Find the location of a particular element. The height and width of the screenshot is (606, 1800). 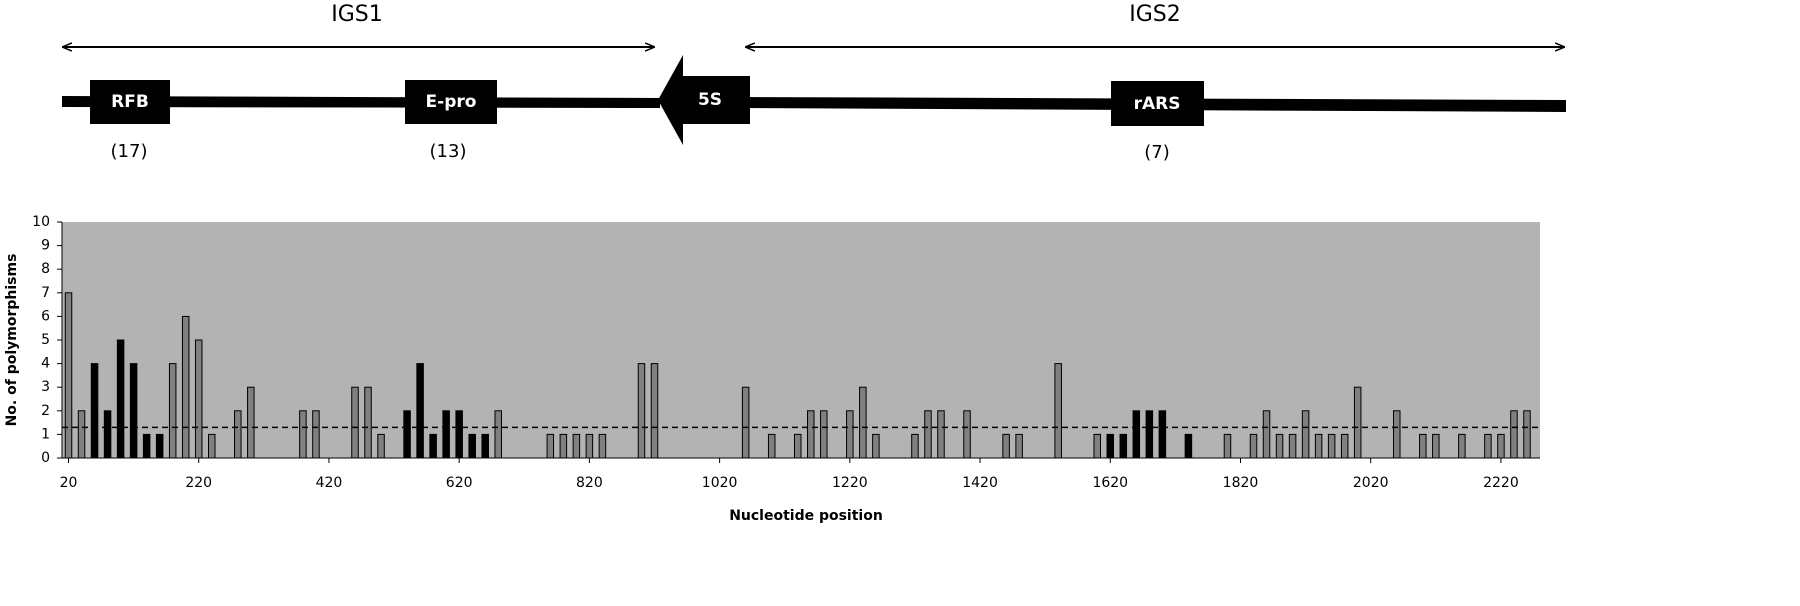

y-tick-label: 2 is located at coordinates (45, 411).